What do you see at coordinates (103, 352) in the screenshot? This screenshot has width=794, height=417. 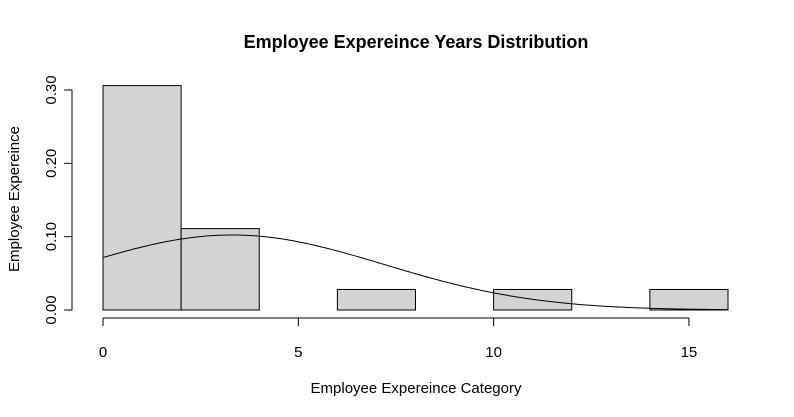 I see `x-tick-label: 0` at bounding box center [103, 352].